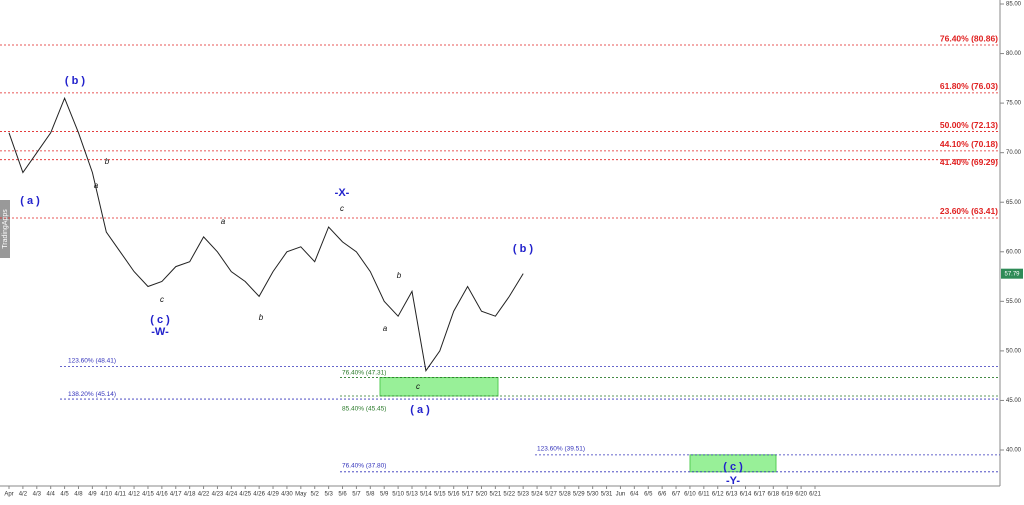  Describe the element at coordinates (593, 495) in the screenshot. I see `x-tick-label: 5/30` at that location.